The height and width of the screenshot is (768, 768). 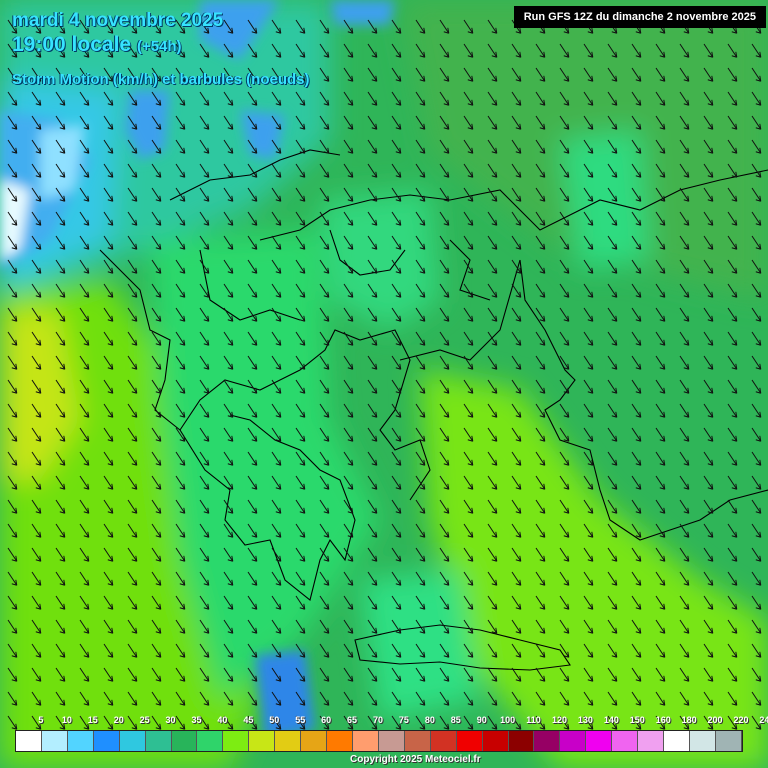 I want to click on legend-label: 150, so click(x=637, y=720).